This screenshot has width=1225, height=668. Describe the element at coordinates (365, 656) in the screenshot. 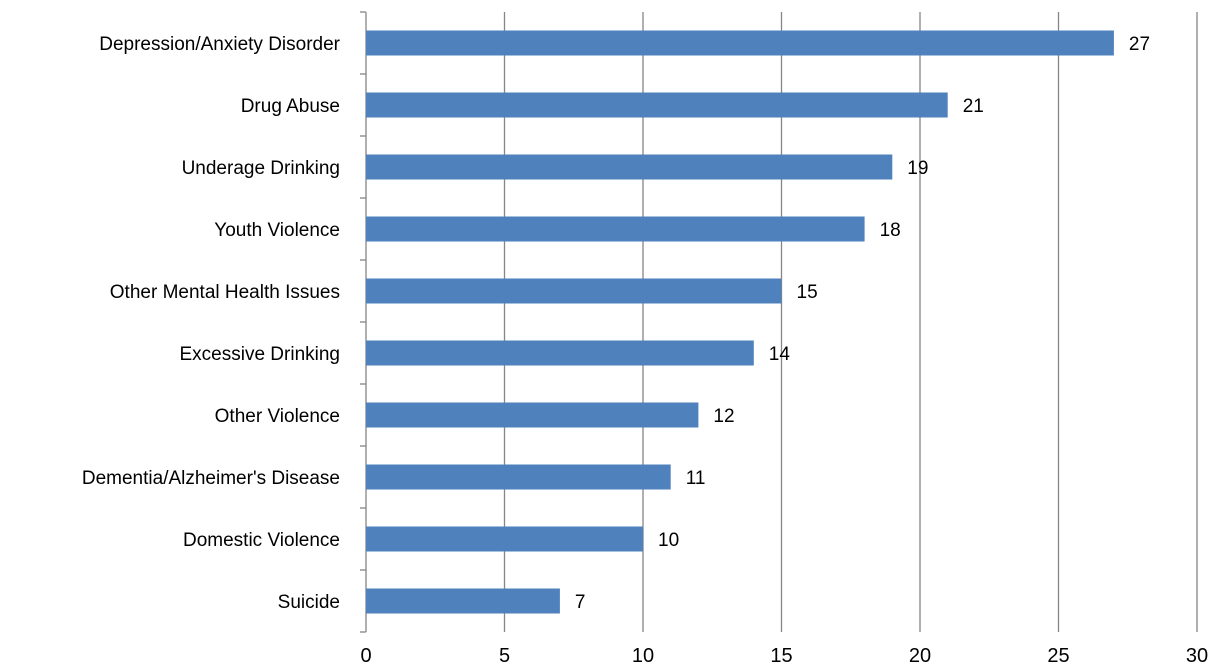

I see `x-tick-label-0: 0` at that location.